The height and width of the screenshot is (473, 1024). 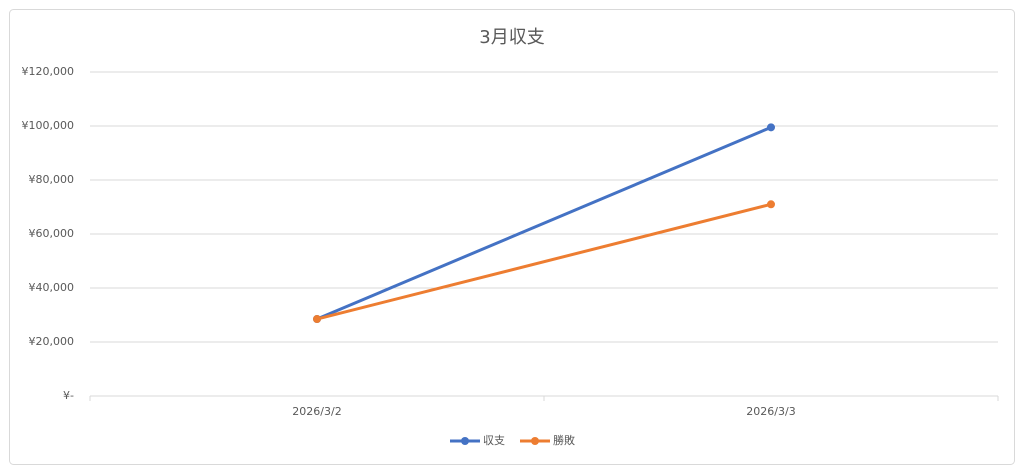 I want to click on legend-label: 勝敗, so click(x=564, y=440).